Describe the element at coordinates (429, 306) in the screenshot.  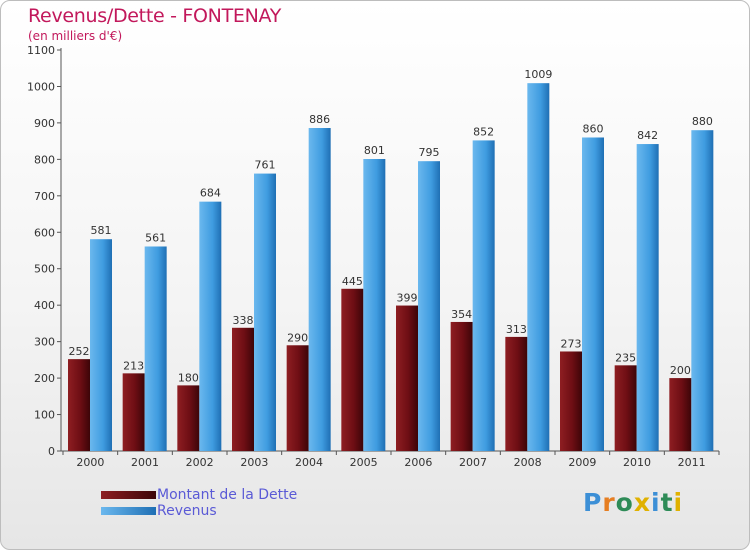
I see `bar-revenus-2006` at that location.